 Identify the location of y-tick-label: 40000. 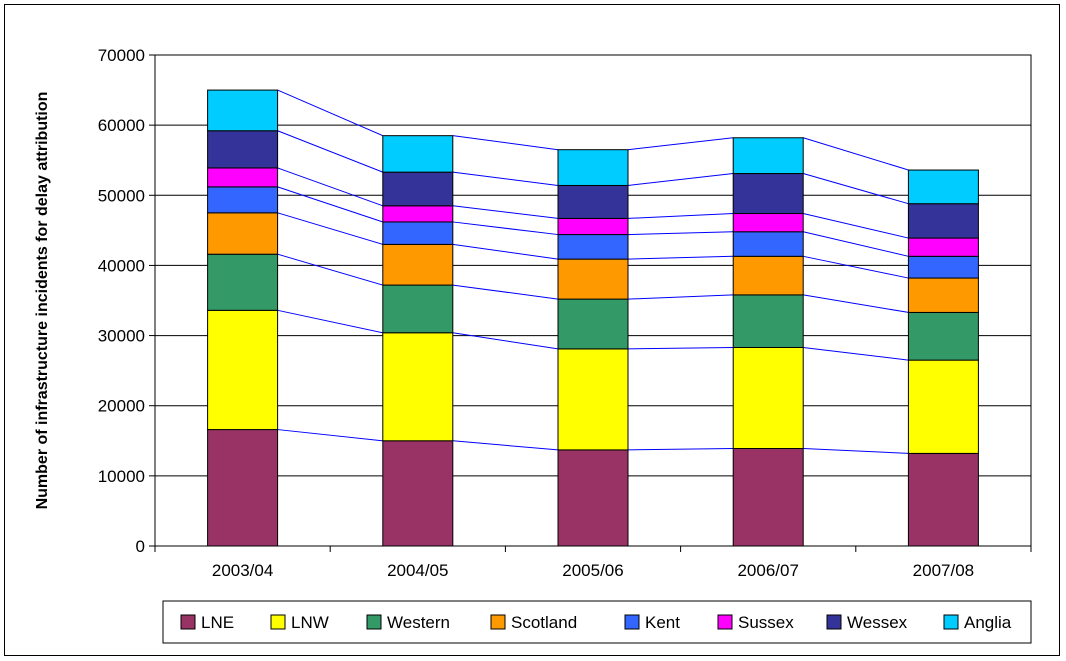
(121, 265).